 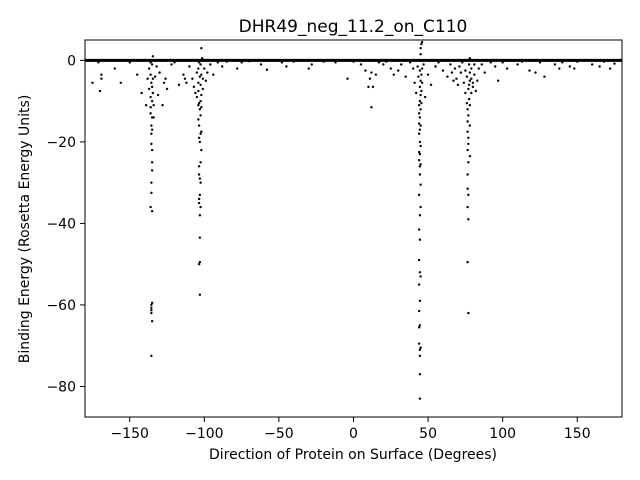 I want to click on x-tick-label: 150, so click(x=577, y=434).